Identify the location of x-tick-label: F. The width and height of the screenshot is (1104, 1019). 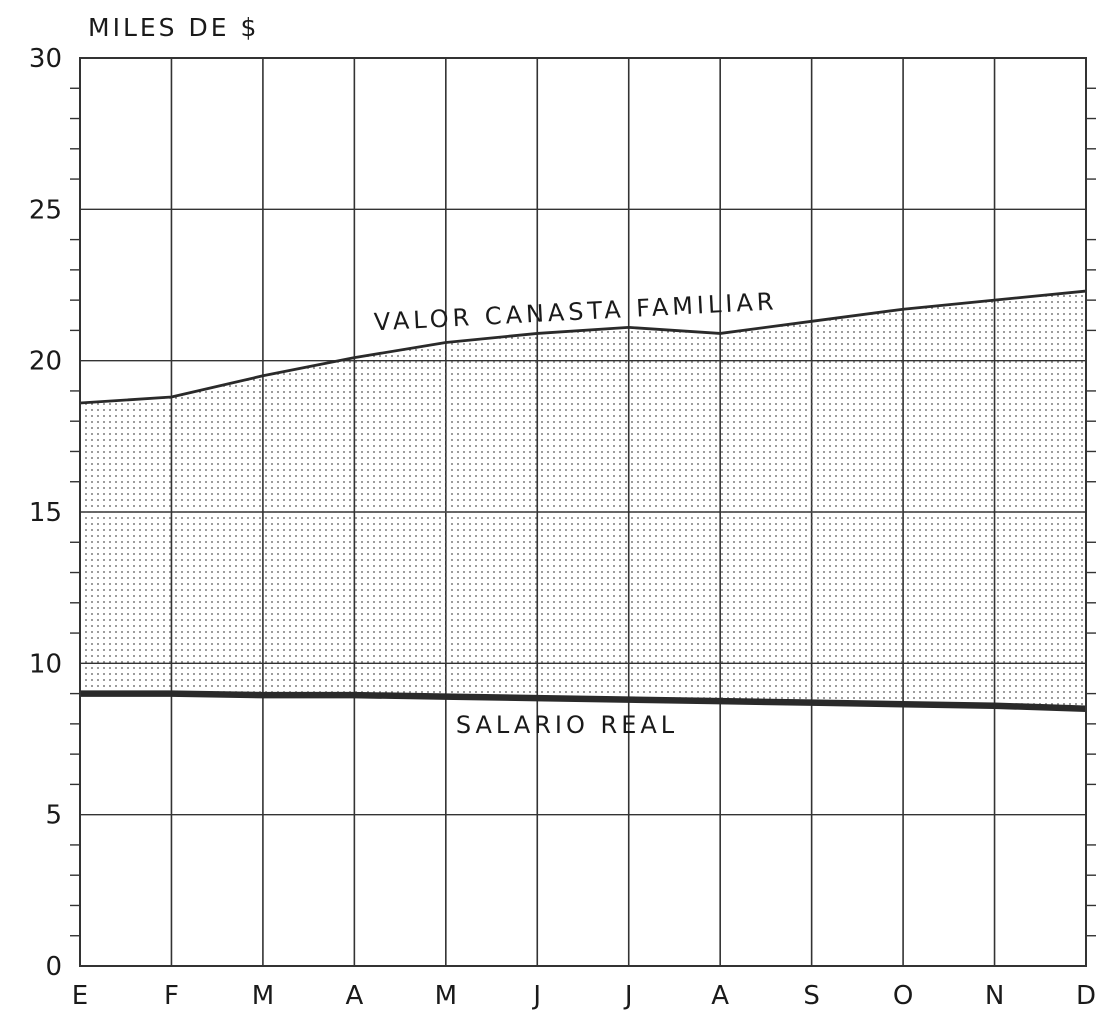
(171, 996).